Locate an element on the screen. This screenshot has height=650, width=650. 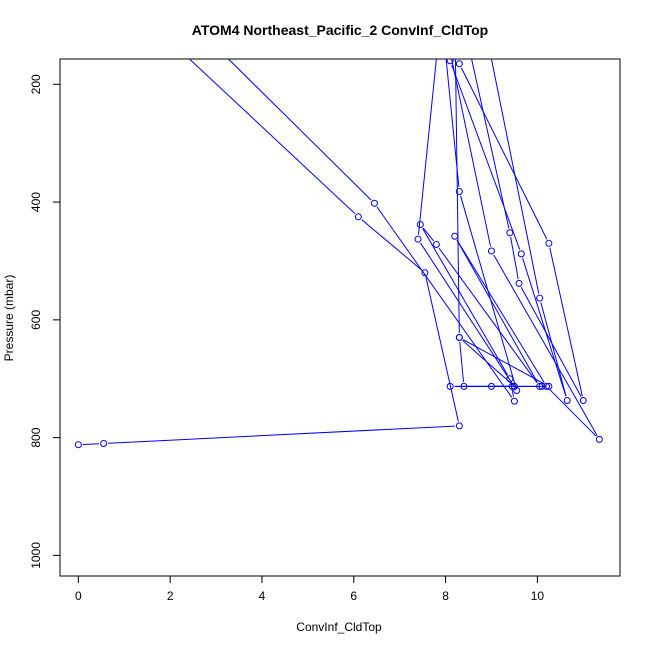
x-tick-label: 8 is located at coordinates (445, 596).